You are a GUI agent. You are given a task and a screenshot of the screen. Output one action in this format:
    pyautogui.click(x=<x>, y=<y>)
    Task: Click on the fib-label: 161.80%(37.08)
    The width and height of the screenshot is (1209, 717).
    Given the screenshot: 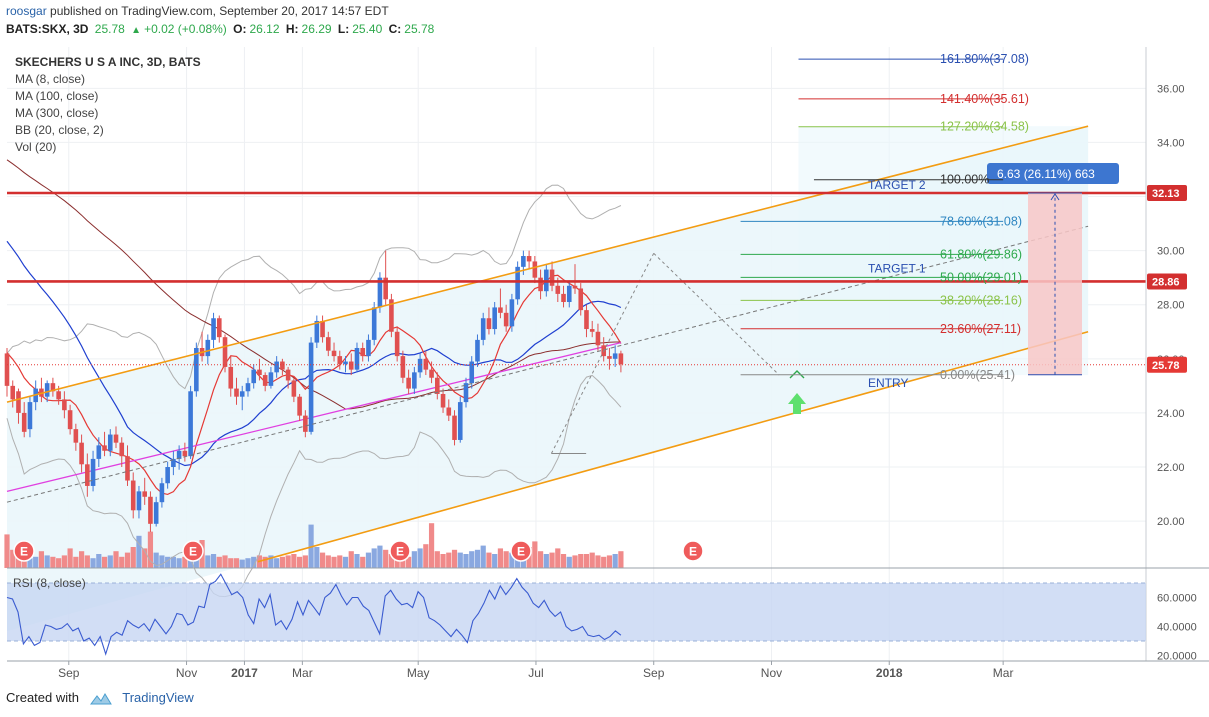 What is the action you would take?
    pyautogui.click(x=984, y=59)
    